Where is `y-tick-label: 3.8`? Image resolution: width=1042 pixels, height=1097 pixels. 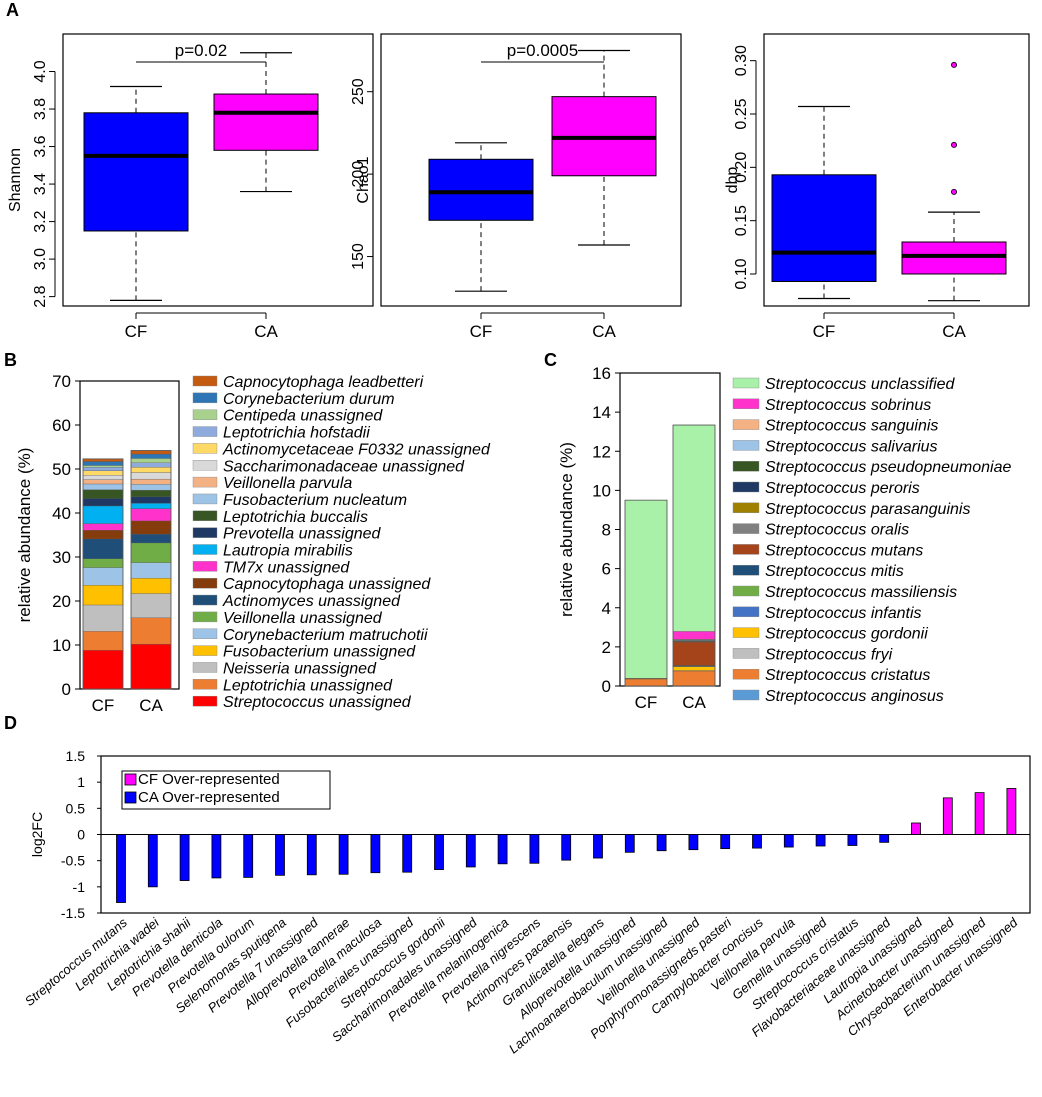
y-tick-label: 3.8 is located at coordinates (40, 109).